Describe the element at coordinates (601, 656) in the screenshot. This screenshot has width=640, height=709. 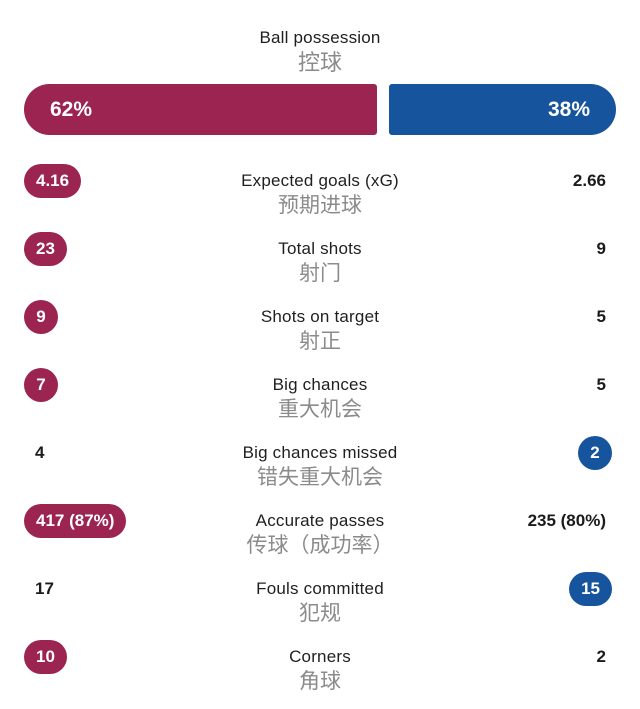
I see `away-value-text: 2` at that location.